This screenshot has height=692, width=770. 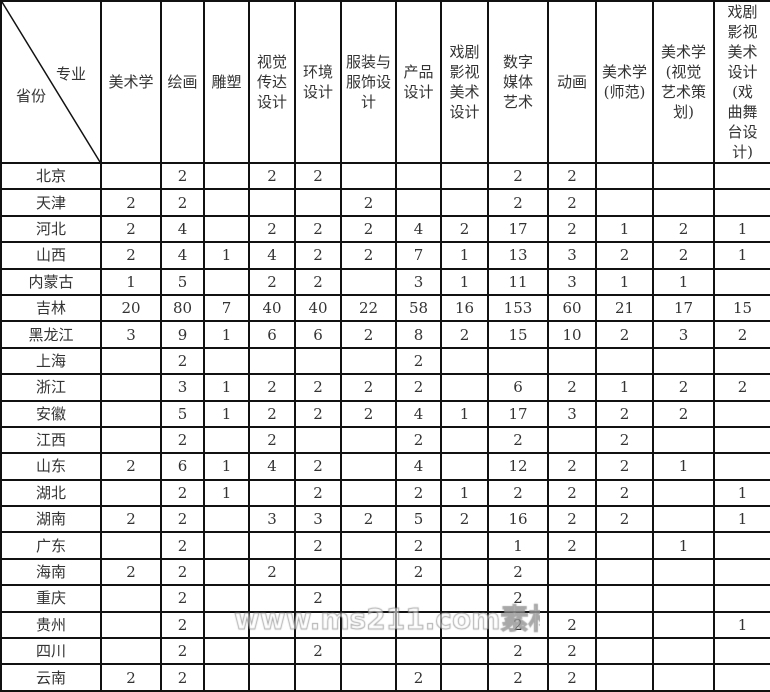 I want to click on province-cell: 黑龙江, so click(x=51, y=334).